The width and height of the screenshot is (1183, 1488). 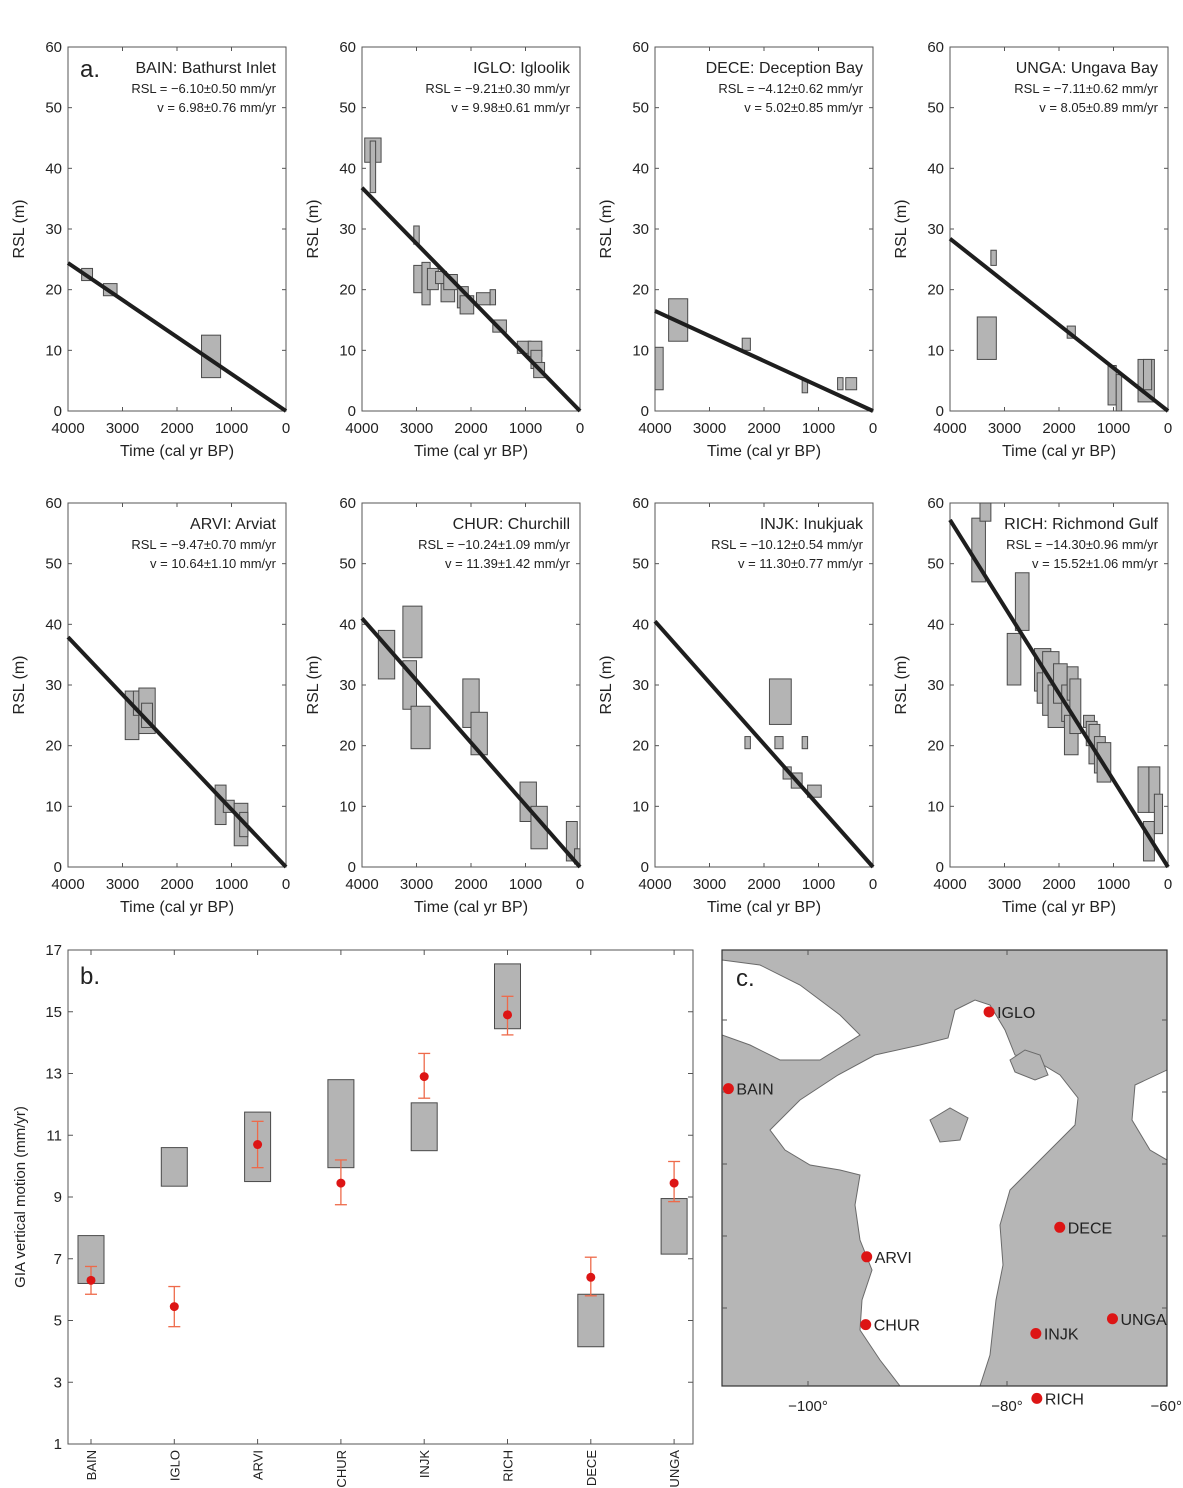 I want to click on rsl-rate-label: RSL = −9.47±0.70 mm/yr, so click(x=203, y=544).